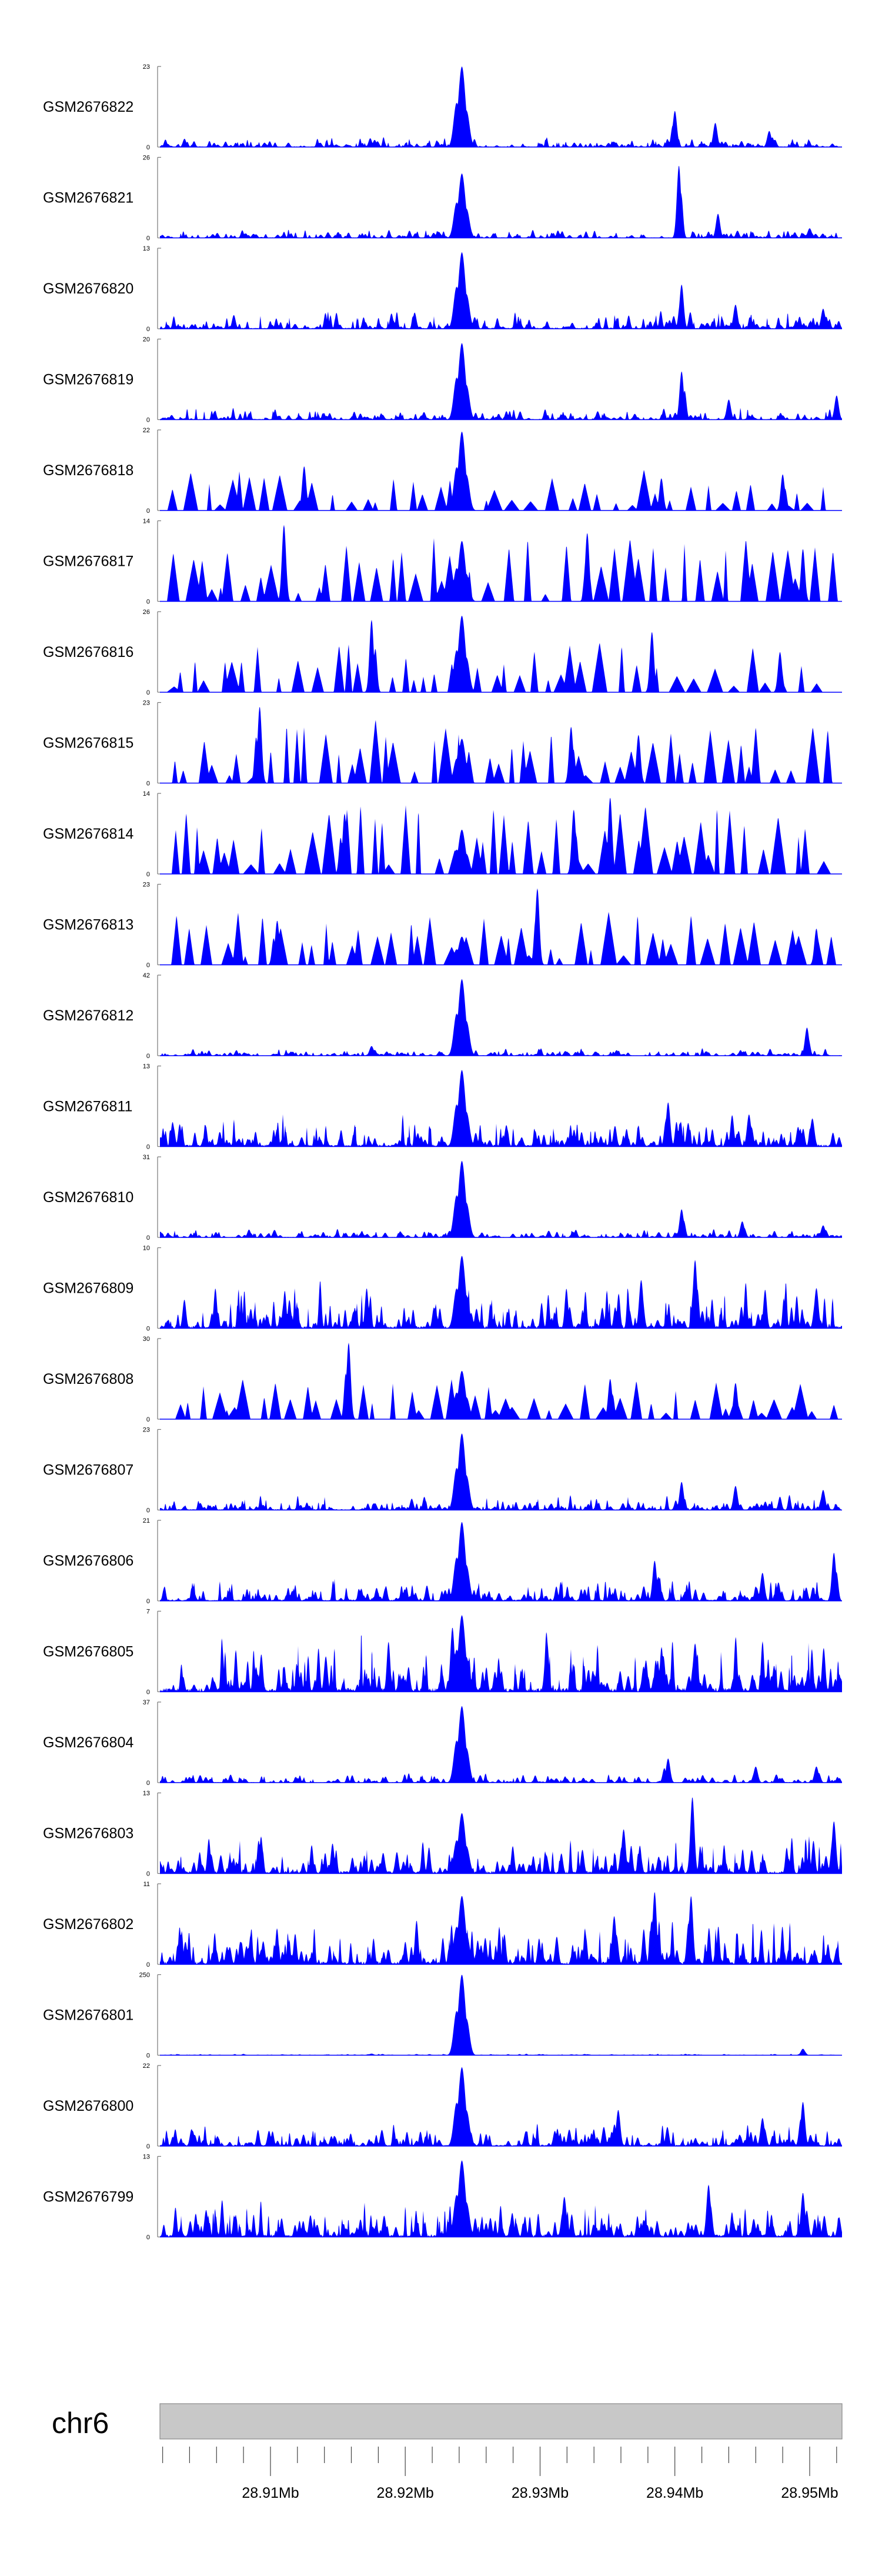 The width and height of the screenshot is (882, 2576). I want to click on track-label: GSM2676821, so click(88, 198).